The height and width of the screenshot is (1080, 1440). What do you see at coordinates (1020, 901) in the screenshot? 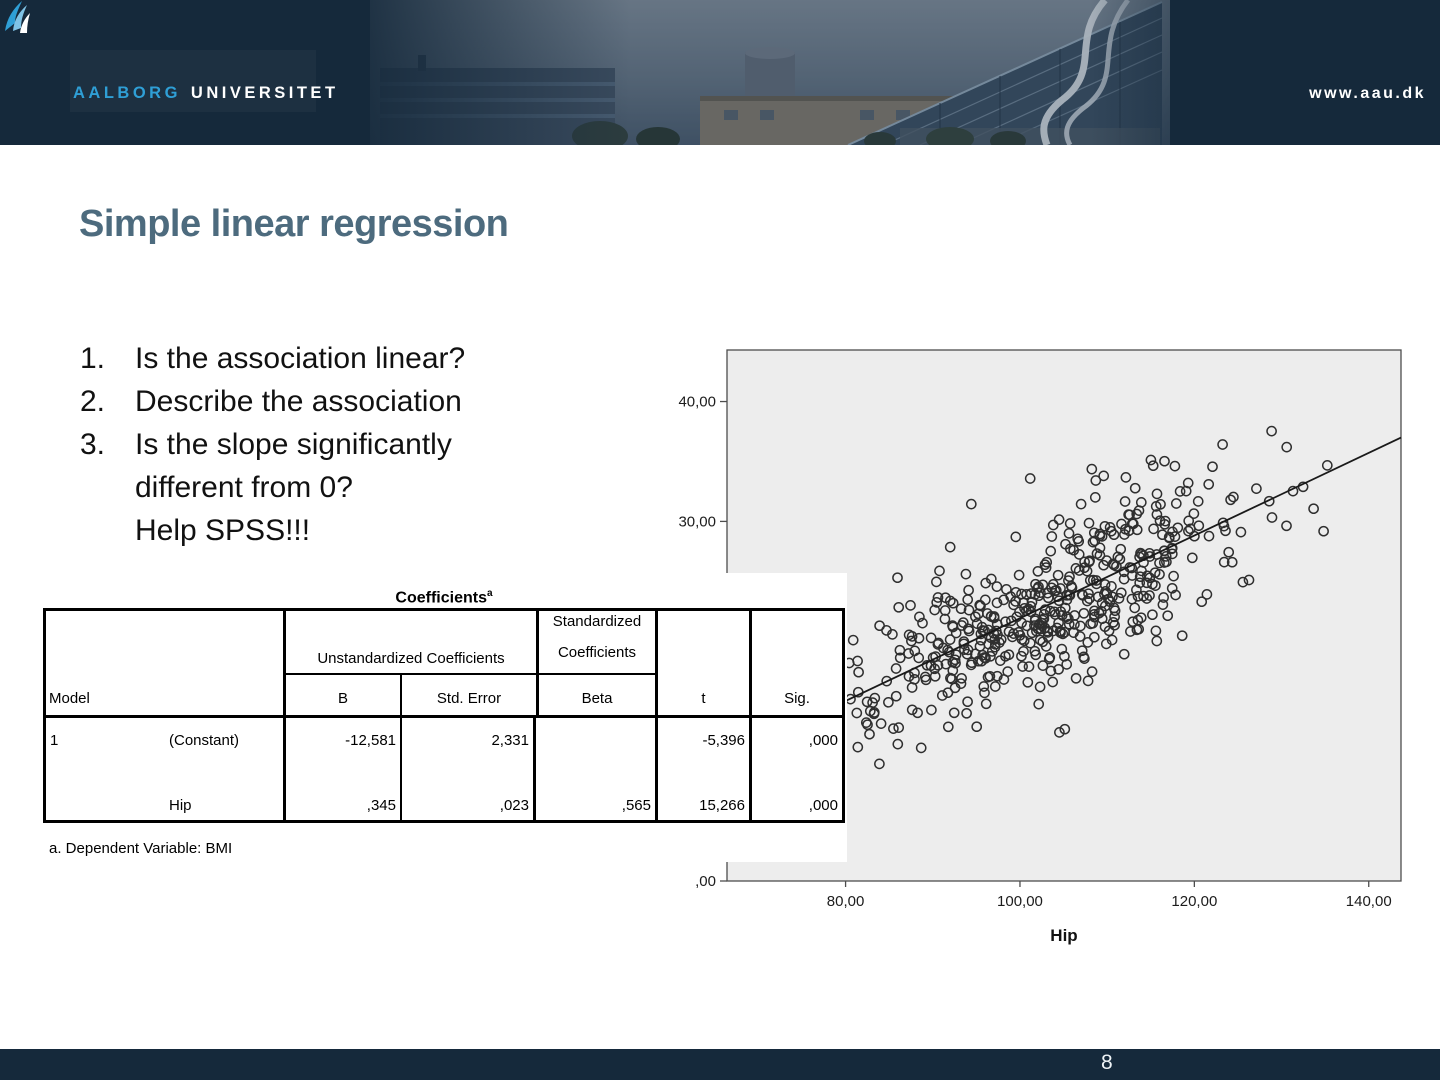
I see `svg-text: 100,00` at bounding box center [1020, 901].